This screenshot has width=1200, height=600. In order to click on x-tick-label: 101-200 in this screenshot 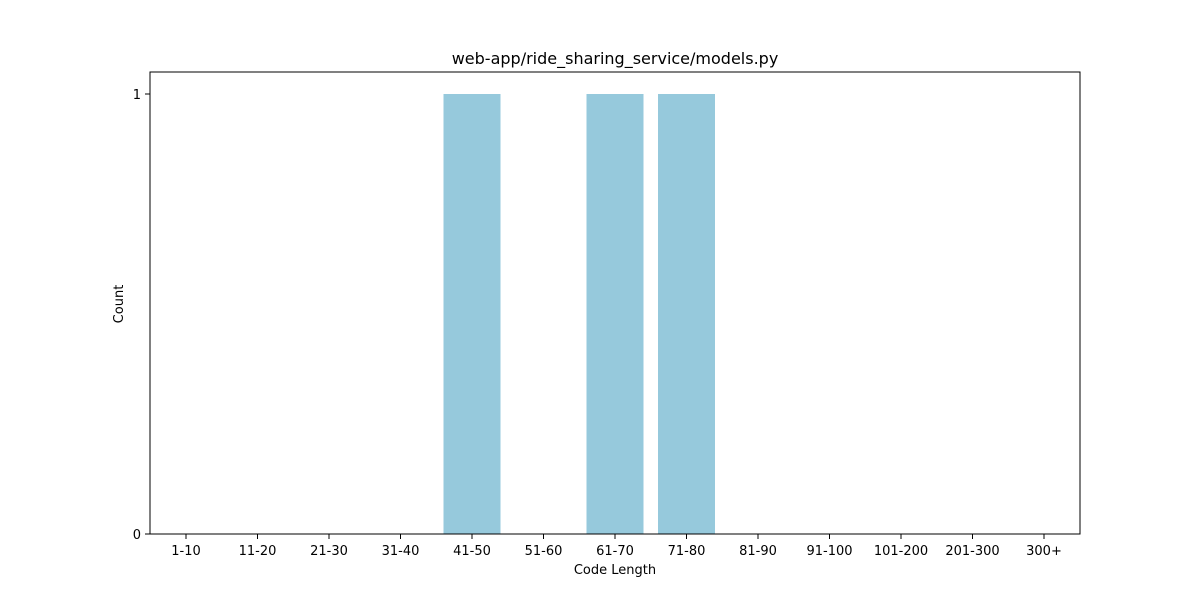, I will do `click(901, 551)`.